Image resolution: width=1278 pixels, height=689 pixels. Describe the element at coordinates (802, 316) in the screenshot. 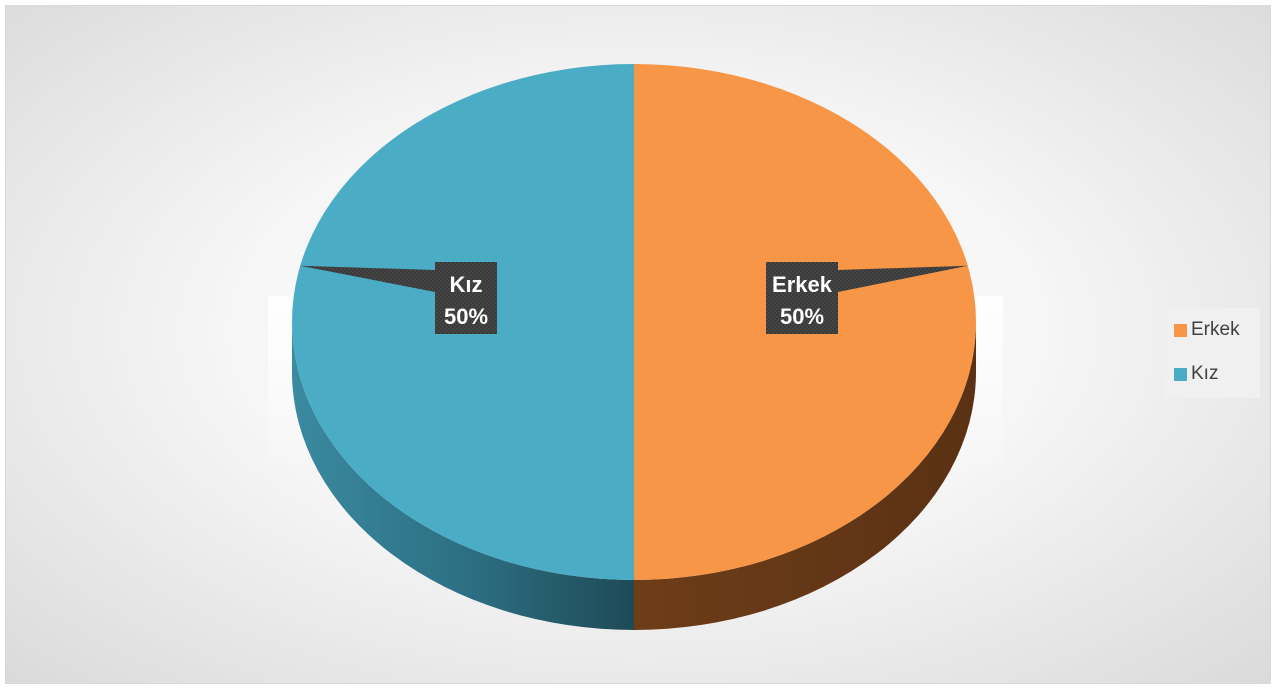

I see `callout-percent-erkek: 50%` at that location.